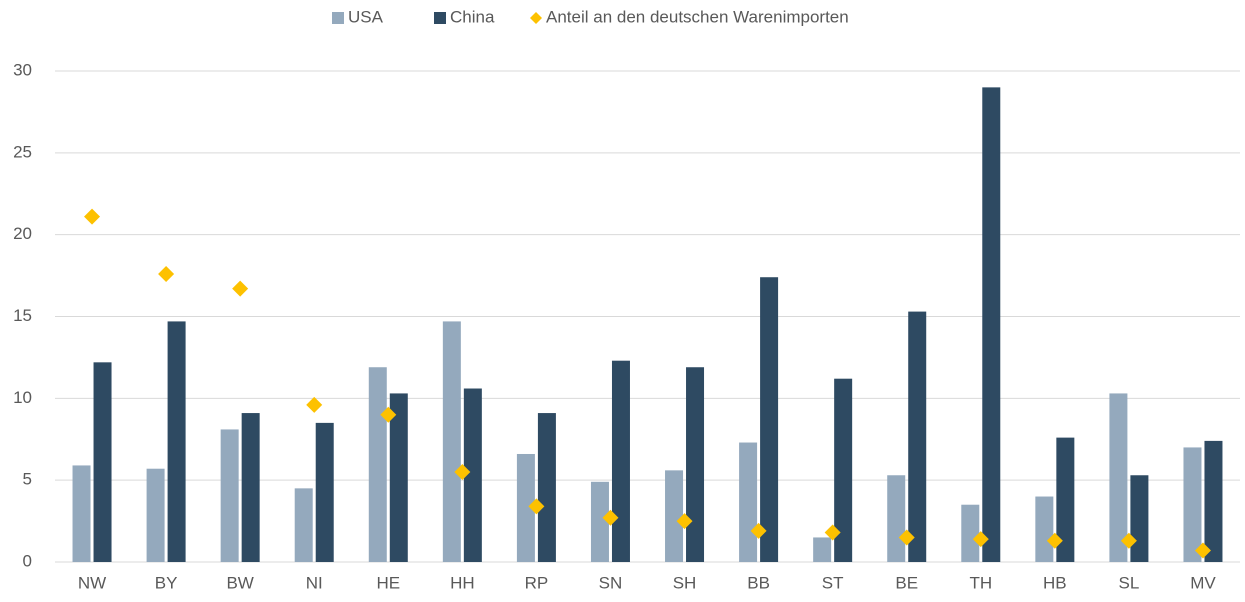 The image size is (1245, 602). What do you see at coordinates (685, 582) in the screenshot?
I see `x-tick-label: SH` at bounding box center [685, 582].